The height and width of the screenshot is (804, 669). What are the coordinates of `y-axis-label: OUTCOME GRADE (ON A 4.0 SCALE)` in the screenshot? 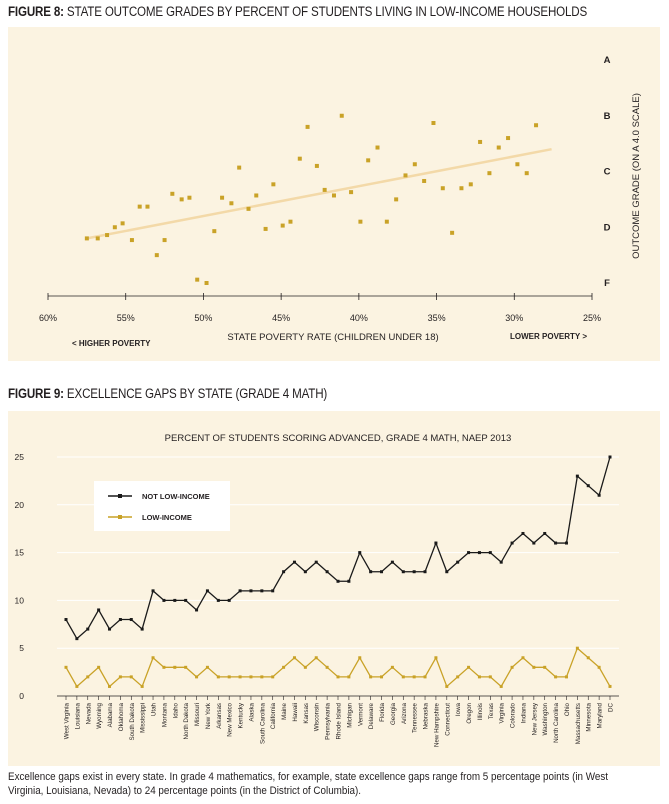 It's located at (636, 176).